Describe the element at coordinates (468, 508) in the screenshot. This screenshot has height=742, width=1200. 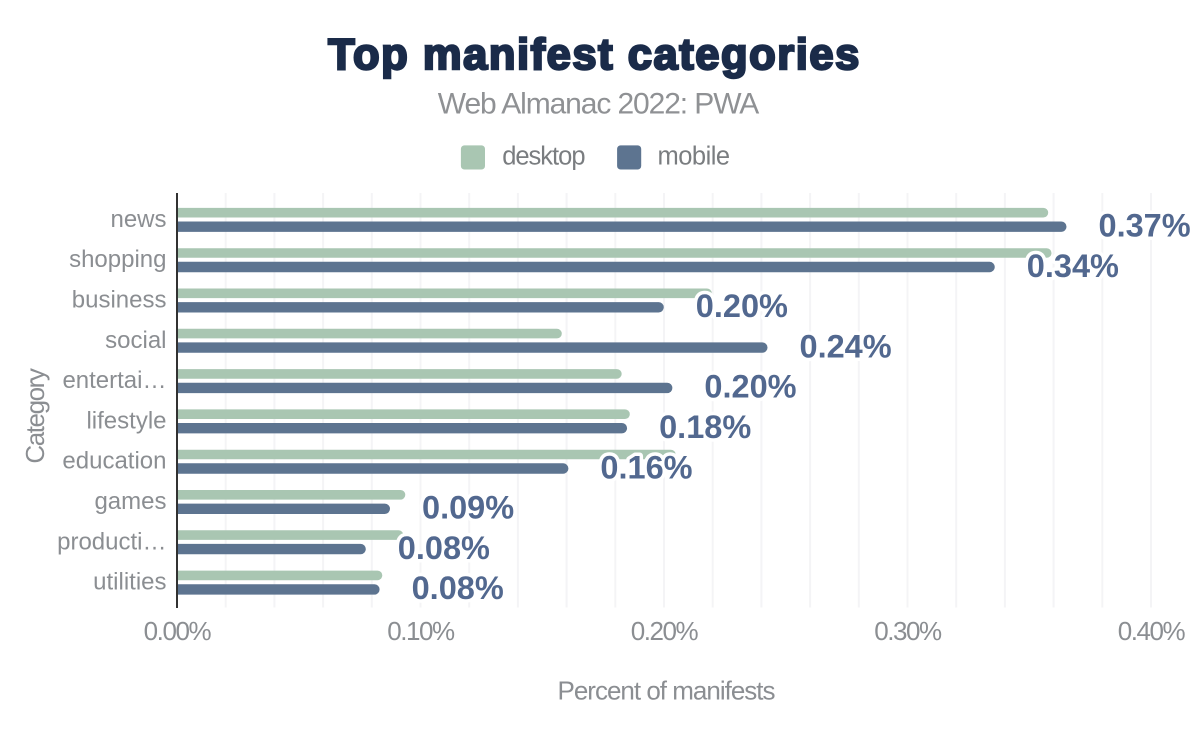
I see `svg-text: 0.09%` at that location.